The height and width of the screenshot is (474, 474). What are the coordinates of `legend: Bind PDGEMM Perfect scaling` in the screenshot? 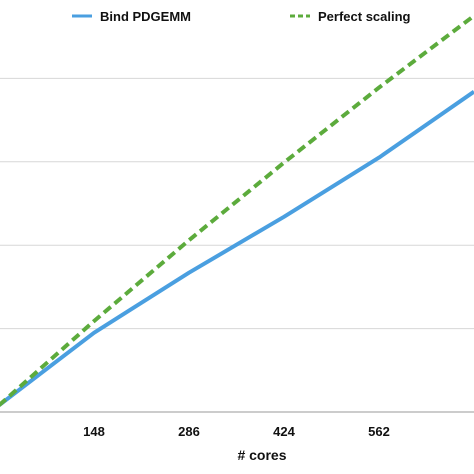 It's located at (241, 16).